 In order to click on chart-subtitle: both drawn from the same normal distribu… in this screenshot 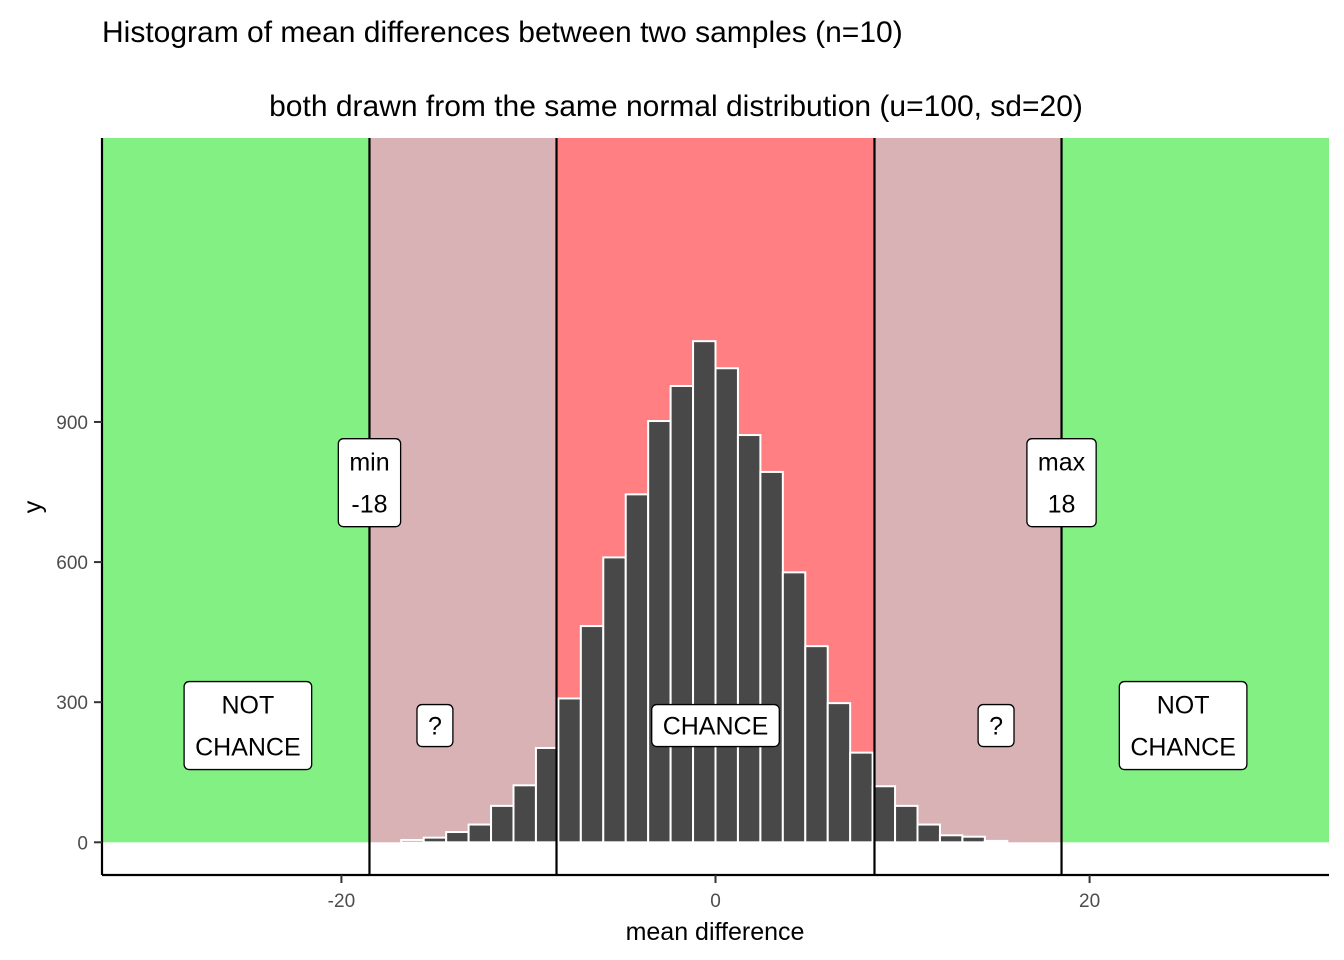, I will do `click(676, 106)`.